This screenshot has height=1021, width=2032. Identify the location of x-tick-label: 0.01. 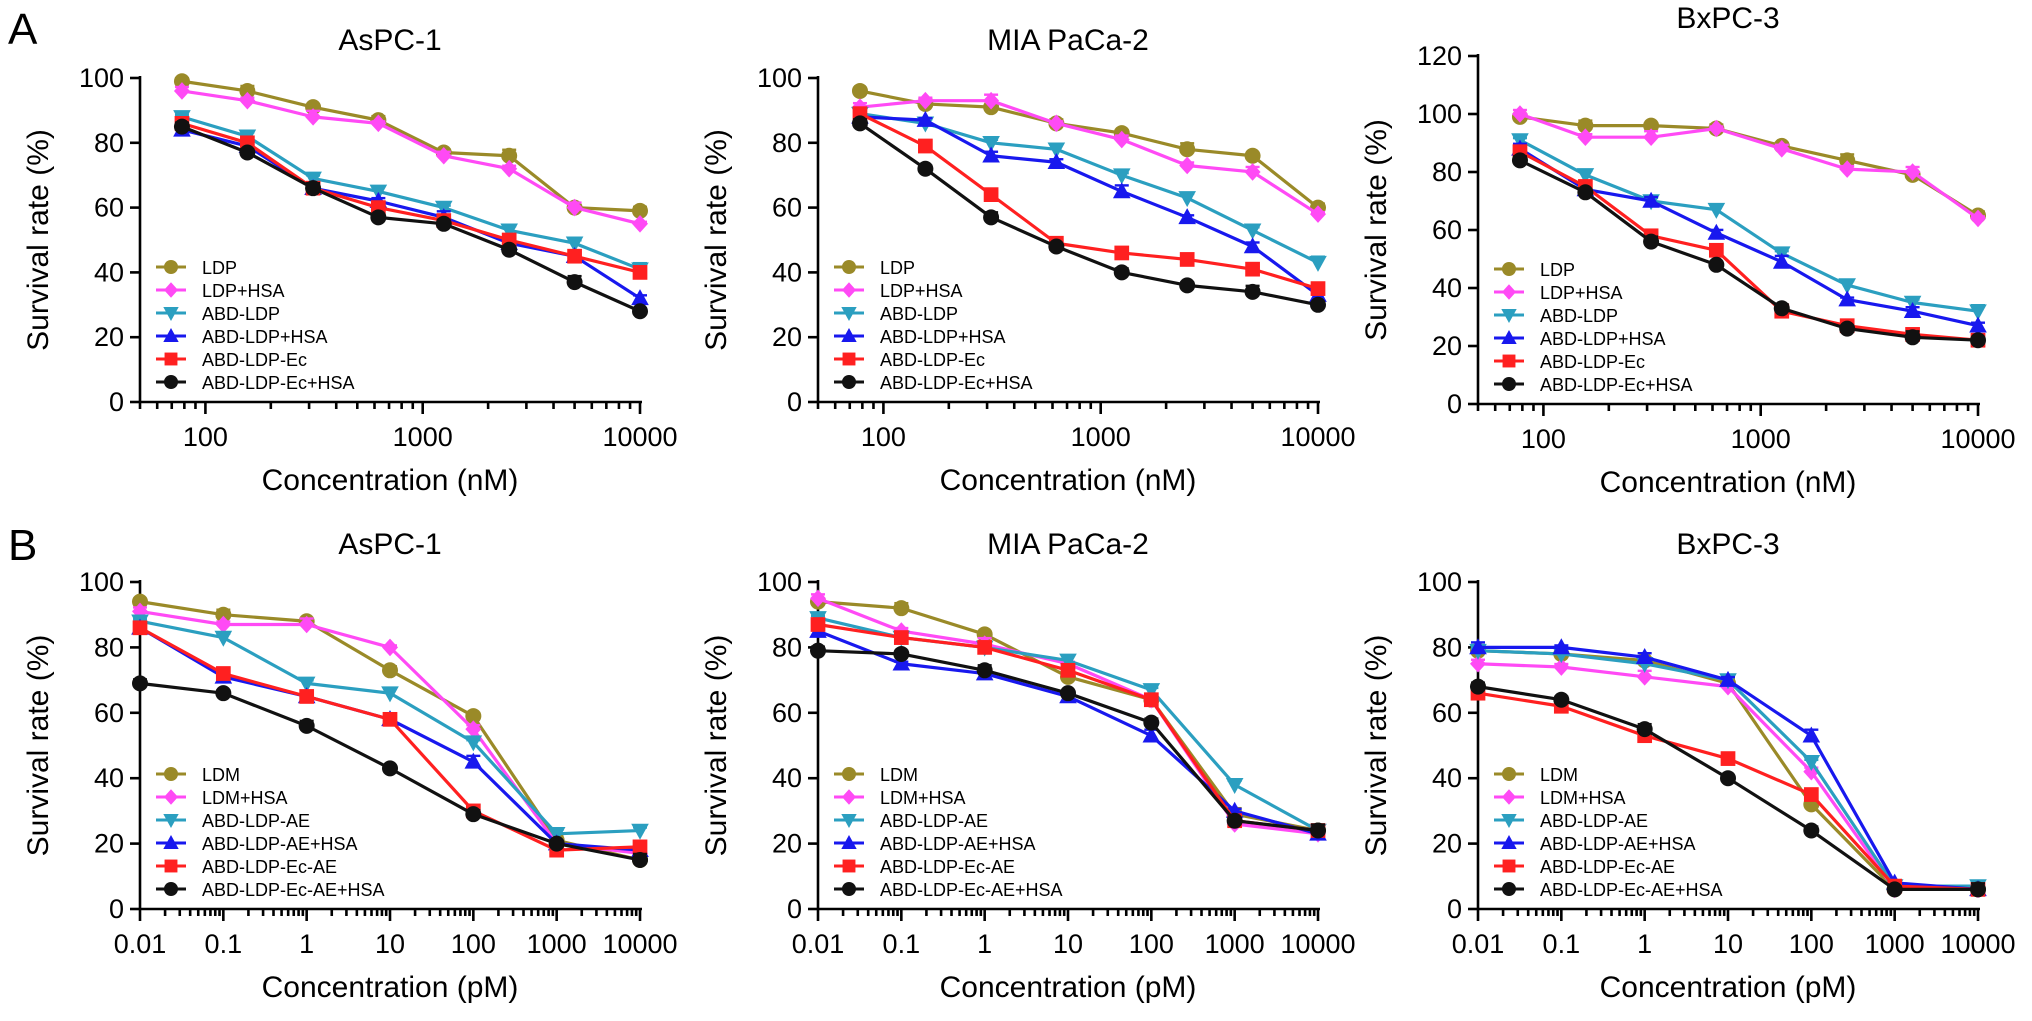
(818, 944).